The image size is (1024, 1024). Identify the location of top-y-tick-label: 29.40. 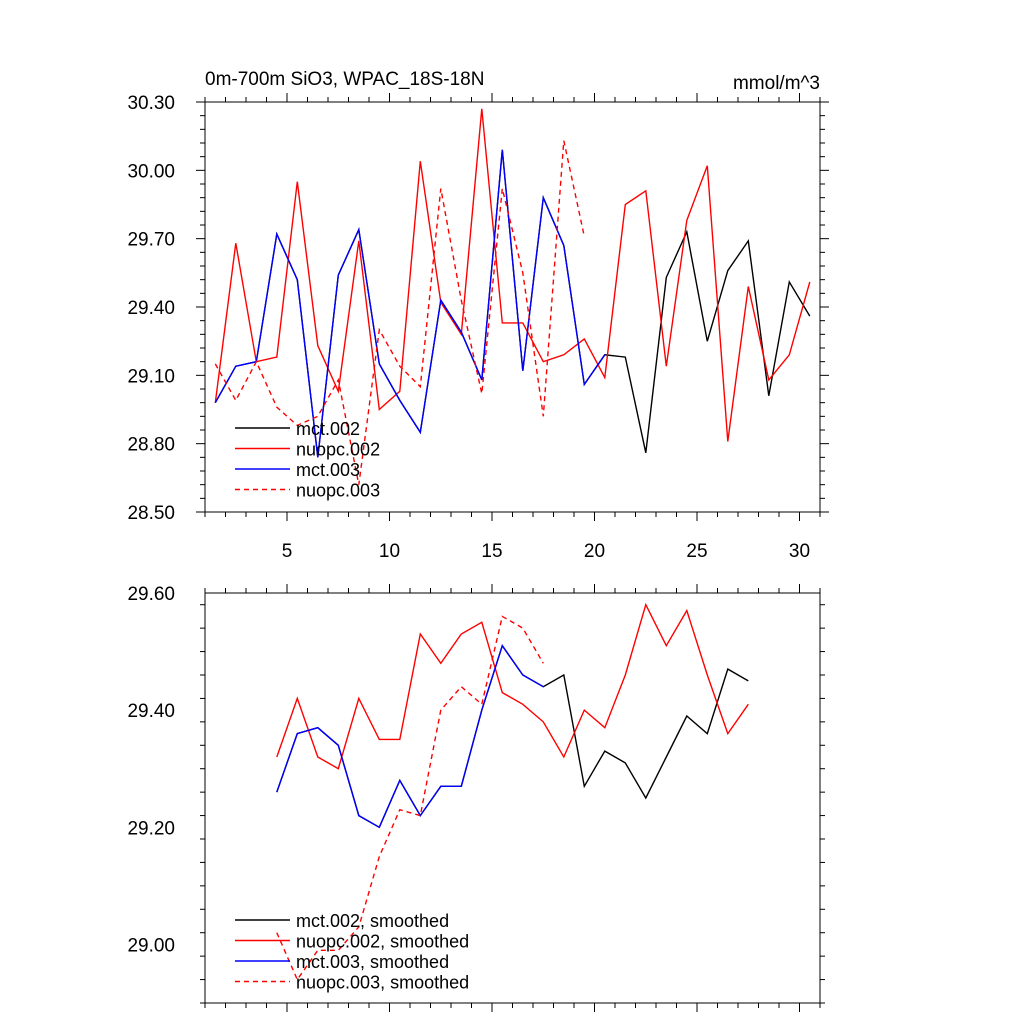
(151, 308).